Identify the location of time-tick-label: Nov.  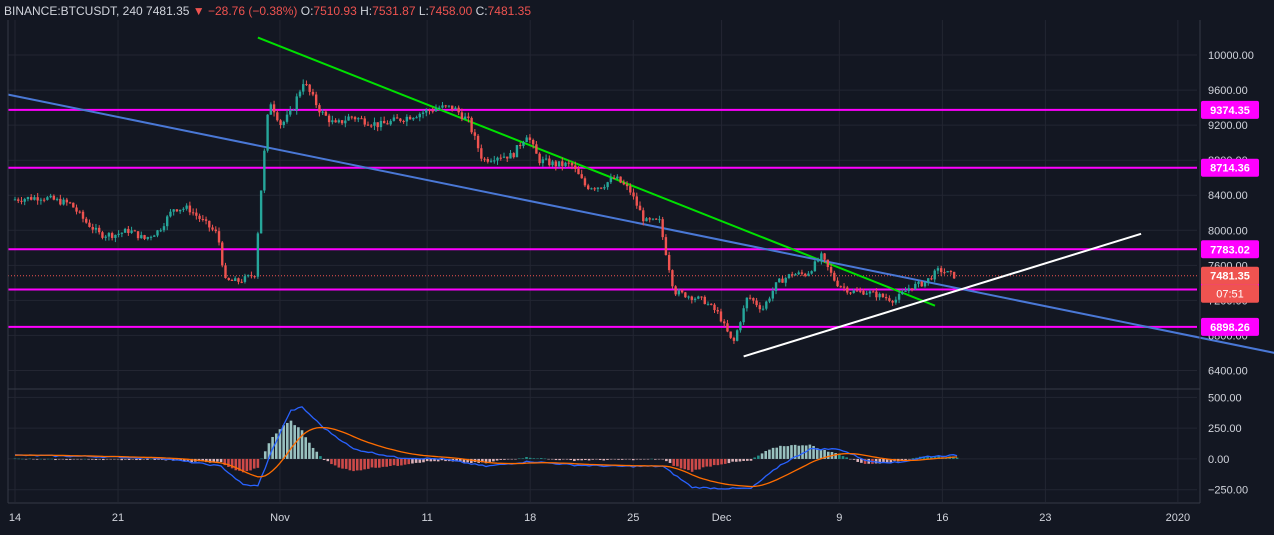
(280, 518).